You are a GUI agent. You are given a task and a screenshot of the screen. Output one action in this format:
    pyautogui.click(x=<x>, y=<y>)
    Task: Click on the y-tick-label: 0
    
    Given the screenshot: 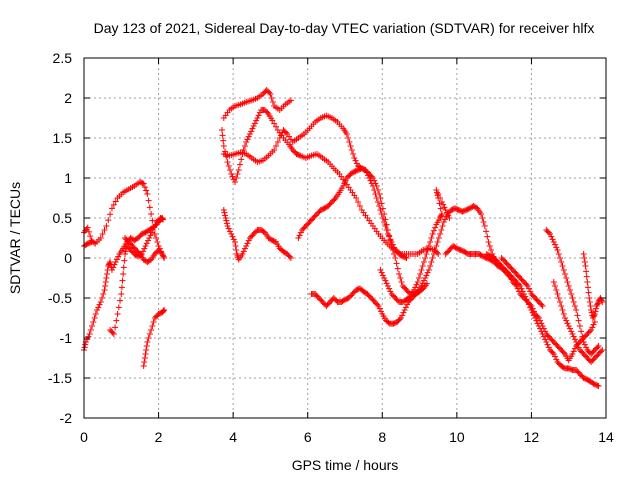 What is the action you would take?
    pyautogui.click(x=68, y=258)
    